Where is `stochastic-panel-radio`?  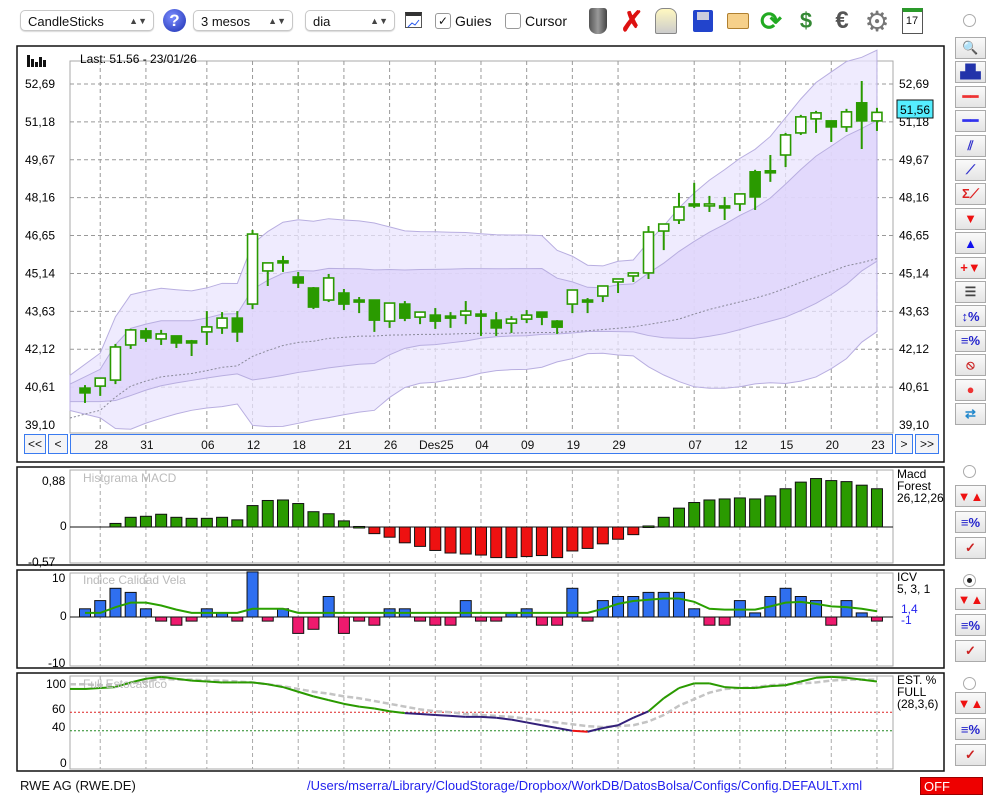
stochastic-panel-radio is located at coordinates (969, 683).